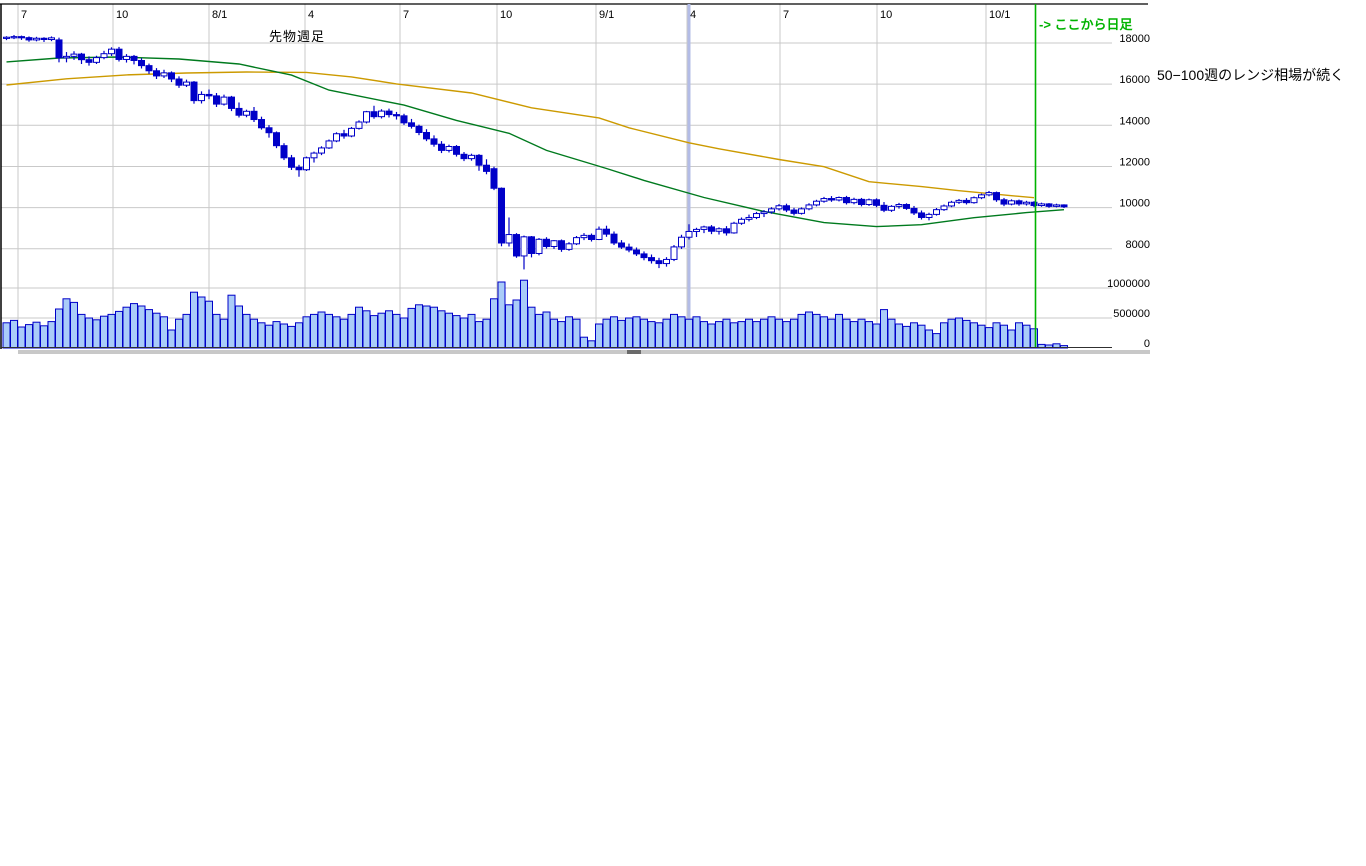 The image size is (1366, 866). I want to click on price-tick-label: 18000, so click(1134, 39).